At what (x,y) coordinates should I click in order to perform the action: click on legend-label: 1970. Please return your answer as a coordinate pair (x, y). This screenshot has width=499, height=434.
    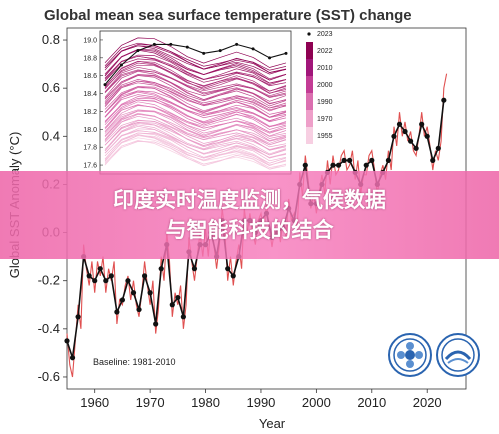
    Looking at the image, I should click on (325, 119).